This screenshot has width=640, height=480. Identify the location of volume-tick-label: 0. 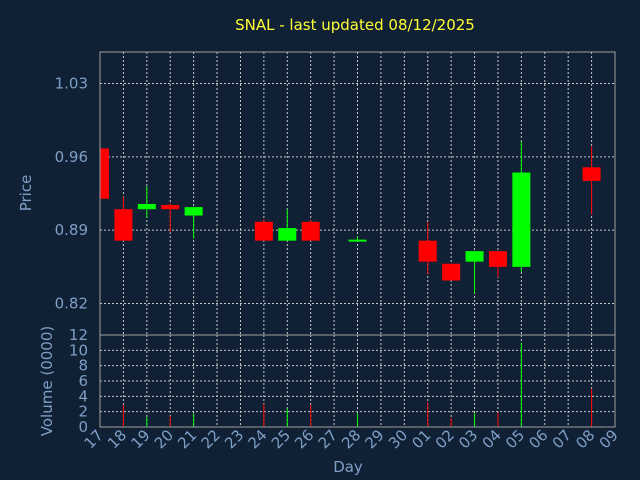
(83, 427).